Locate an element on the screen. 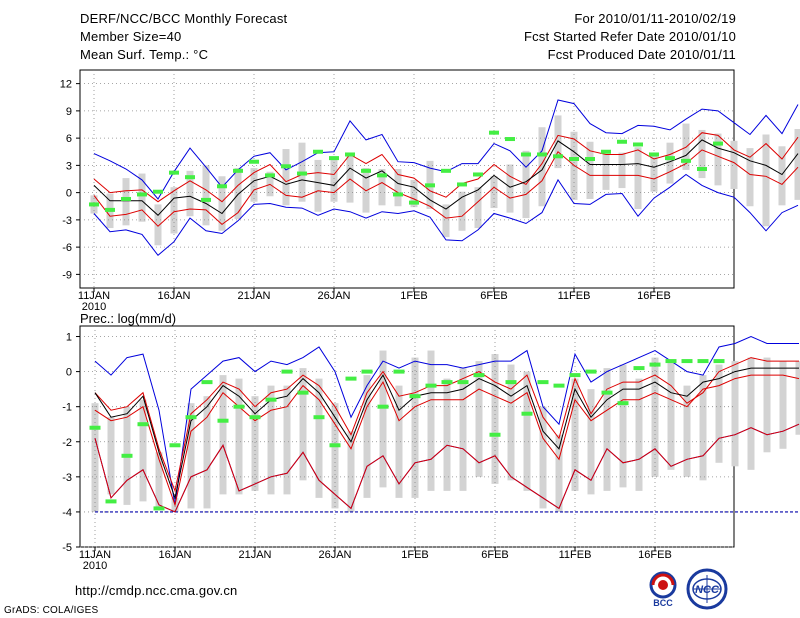 The width and height of the screenshot is (800, 618). website-url: http://cmdp.ncc.cma.gov.cn is located at coordinates (156, 590).